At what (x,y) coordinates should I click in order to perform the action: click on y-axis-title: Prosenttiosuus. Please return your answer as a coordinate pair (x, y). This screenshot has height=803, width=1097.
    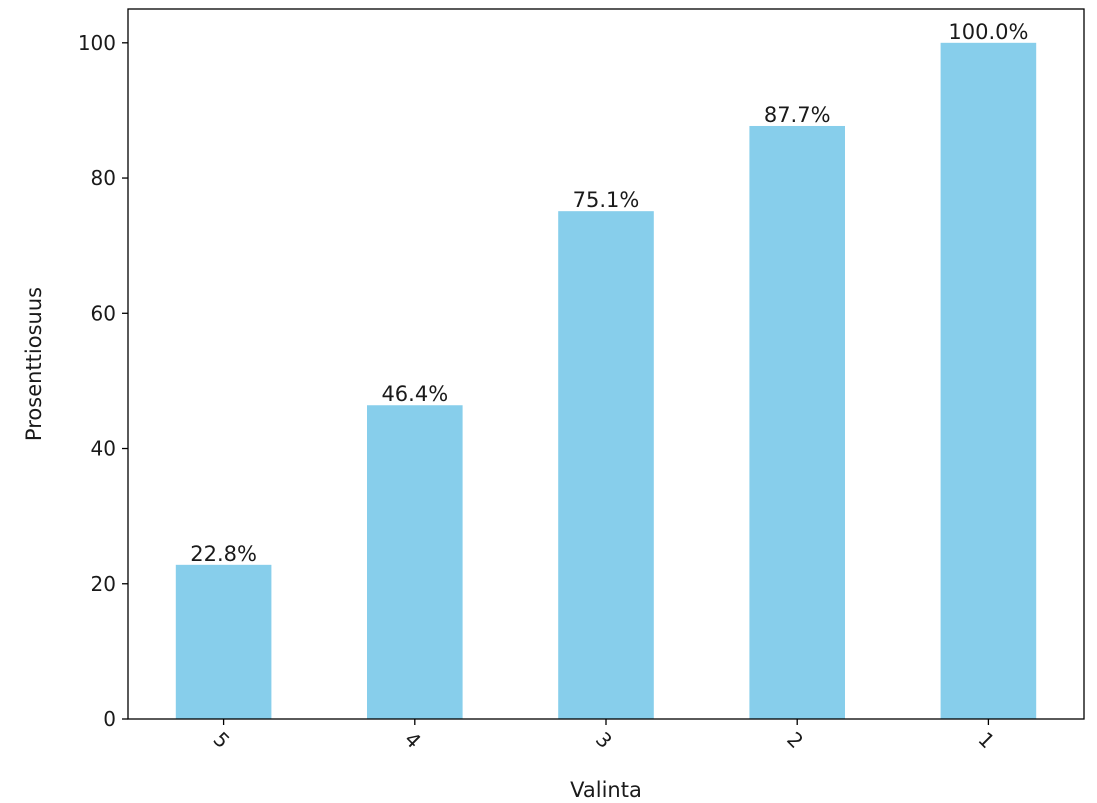
    Looking at the image, I should click on (34, 364).